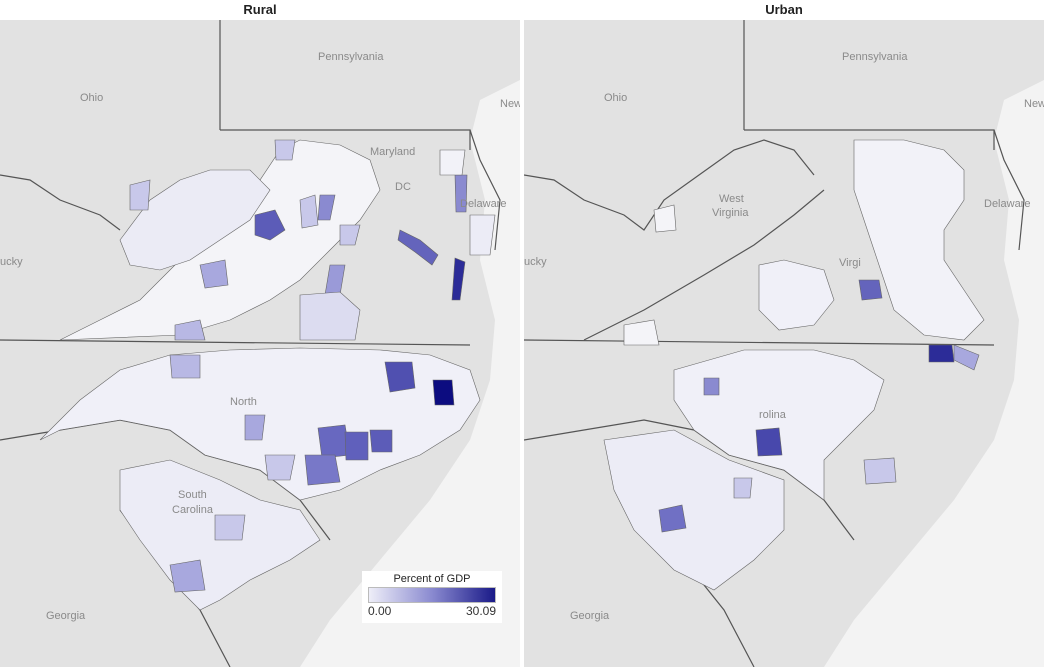  I want to click on urban-panel-title: Urban, so click(784, 10).